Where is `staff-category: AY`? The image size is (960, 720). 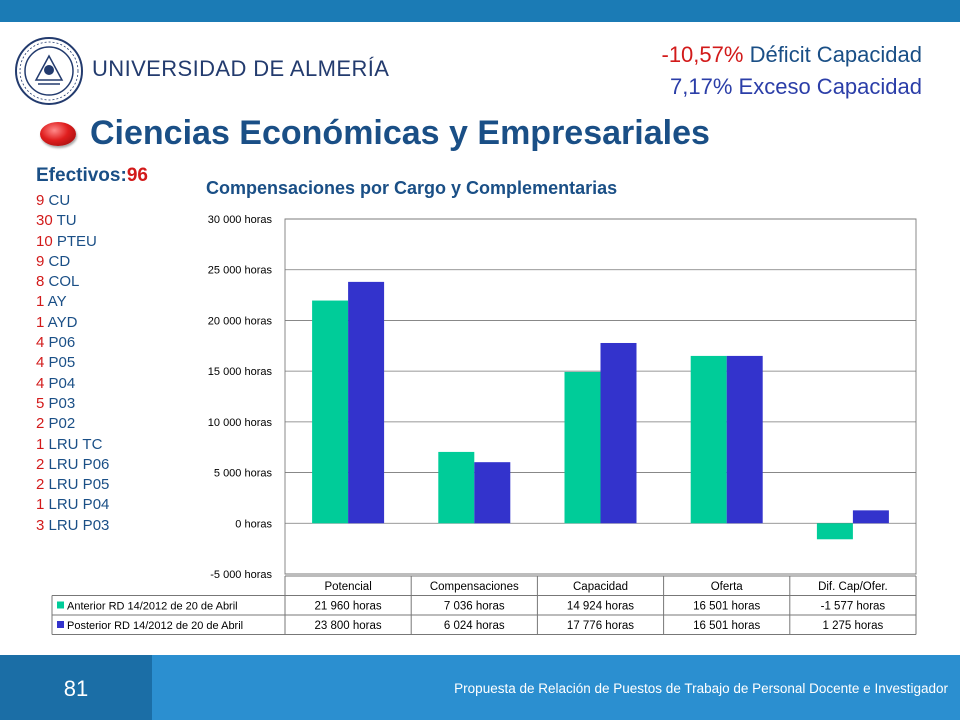
staff-category: AY is located at coordinates (55, 302).